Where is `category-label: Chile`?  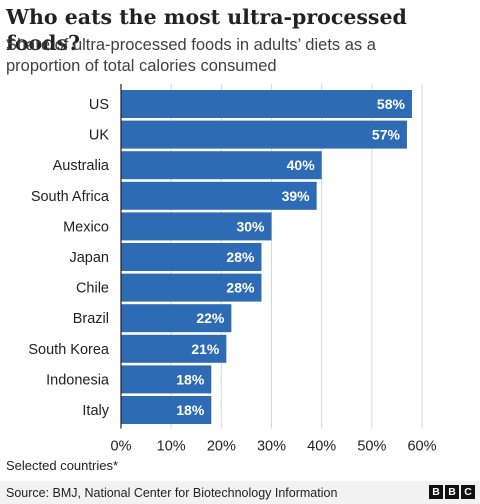 category-label: Chile is located at coordinates (92, 289).